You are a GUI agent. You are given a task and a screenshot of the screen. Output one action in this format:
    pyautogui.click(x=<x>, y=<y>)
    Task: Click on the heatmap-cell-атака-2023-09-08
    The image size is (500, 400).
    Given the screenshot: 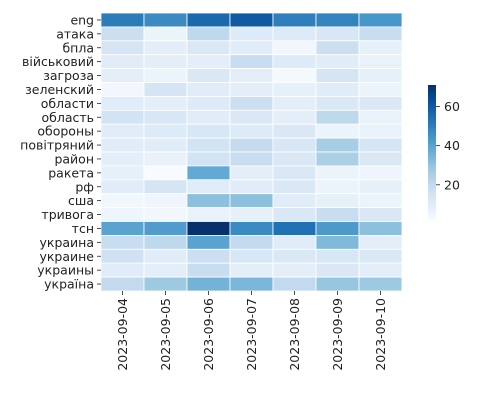 What is the action you would take?
    pyautogui.click(x=294, y=34)
    